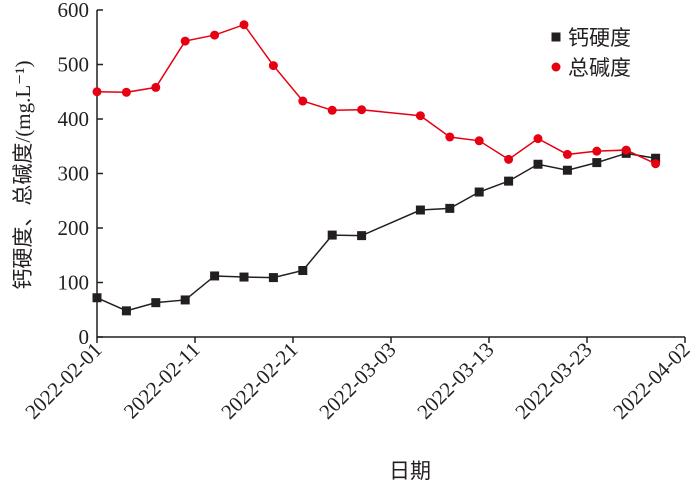  Describe the element at coordinates (74, 283) in the screenshot. I see `y-tick-label: 100` at that location.